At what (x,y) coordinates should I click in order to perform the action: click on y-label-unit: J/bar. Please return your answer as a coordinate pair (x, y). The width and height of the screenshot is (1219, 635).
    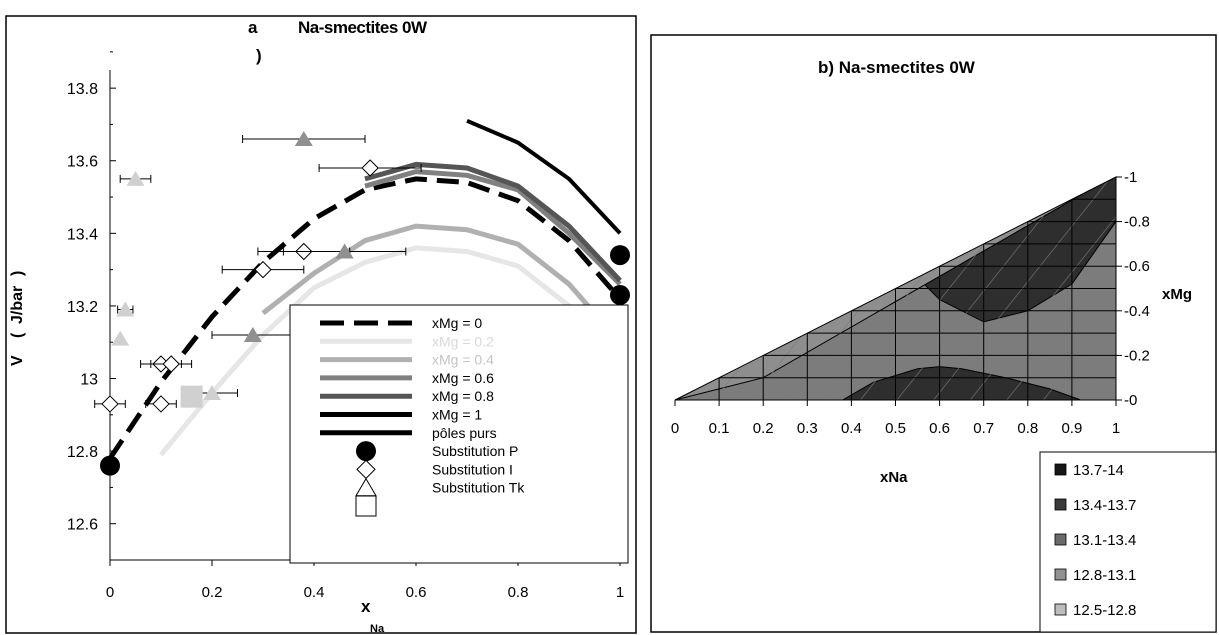
    Looking at the image, I should click on (17, 305).